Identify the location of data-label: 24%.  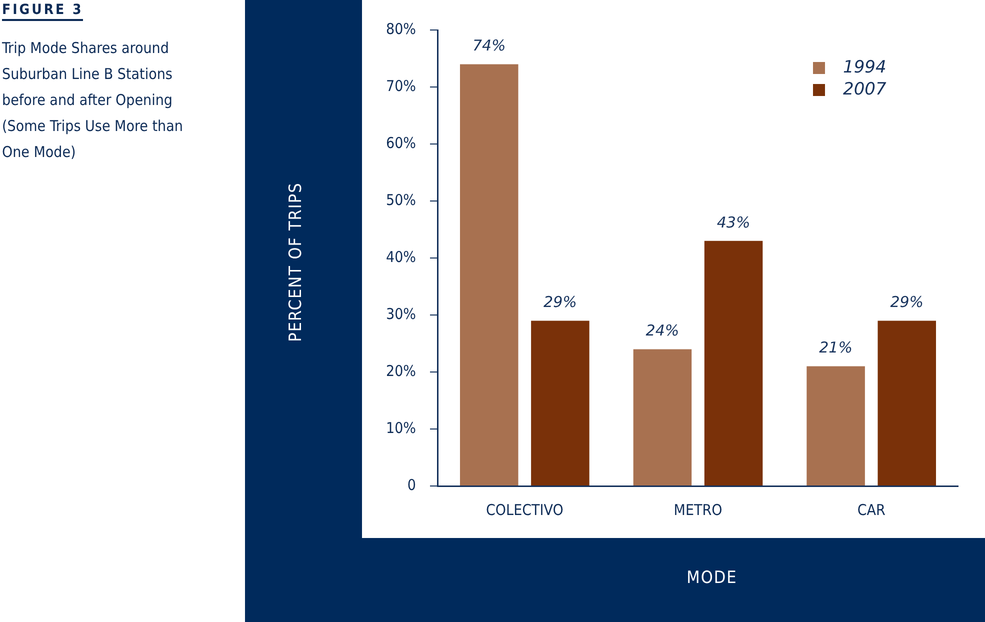
(663, 331).